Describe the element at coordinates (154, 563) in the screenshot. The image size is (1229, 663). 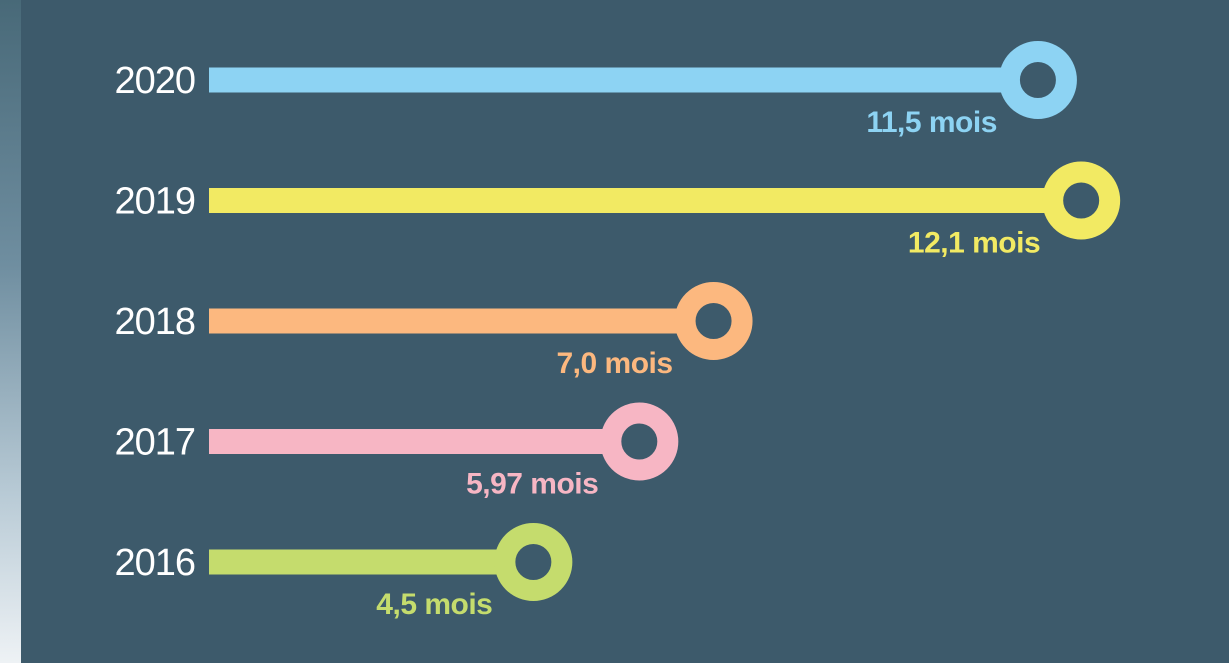
I see `year-label-2016: 2016` at that location.